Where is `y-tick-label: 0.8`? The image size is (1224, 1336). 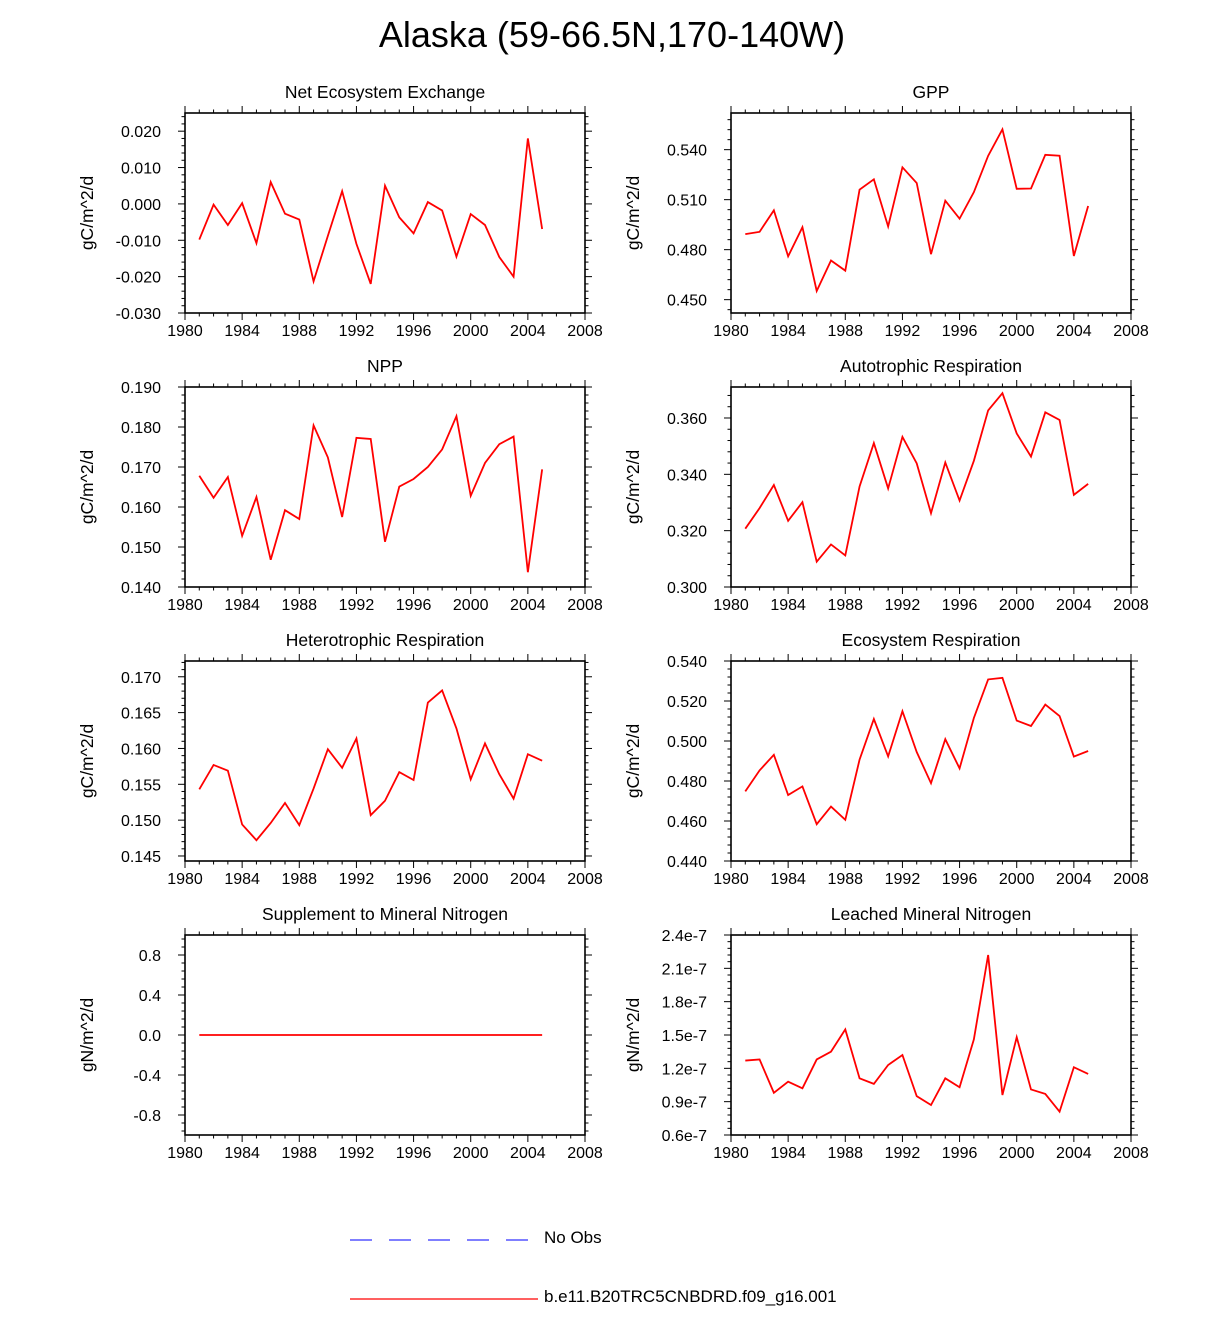 y-tick-label: 0.8 is located at coordinates (150, 956).